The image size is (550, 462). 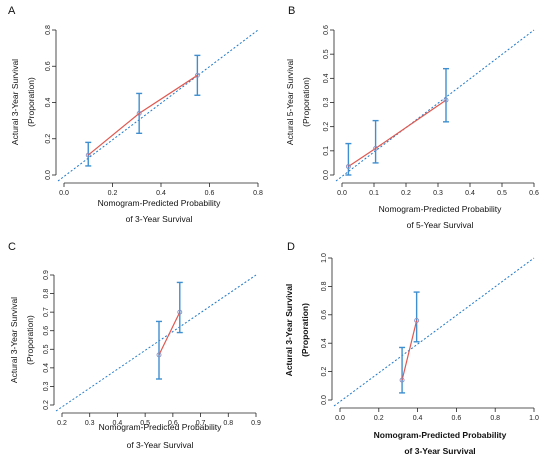 What do you see at coordinates (12, 247) in the screenshot?
I see `panel-letter: C` at bounding box center [12, 247].